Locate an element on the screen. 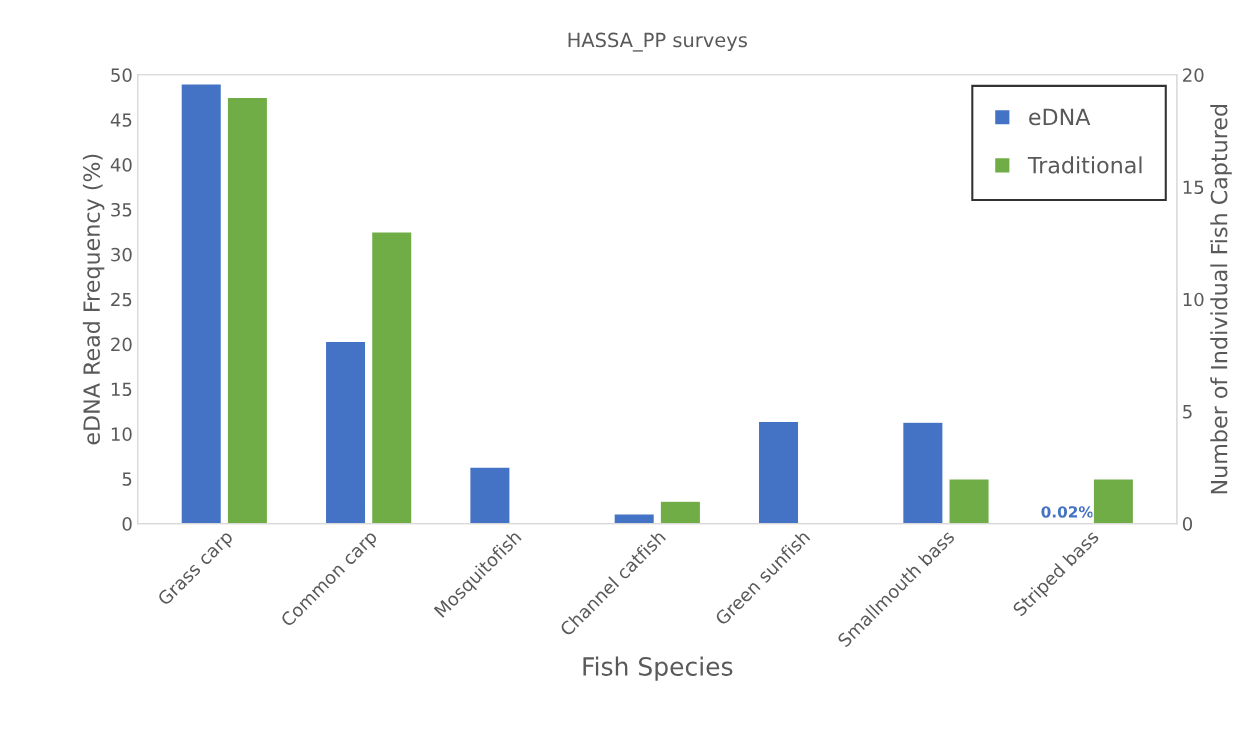 The height and width of the screenshot is (748, 1252). y2-tick-label: 10 is located at coordinates (1193, 299).